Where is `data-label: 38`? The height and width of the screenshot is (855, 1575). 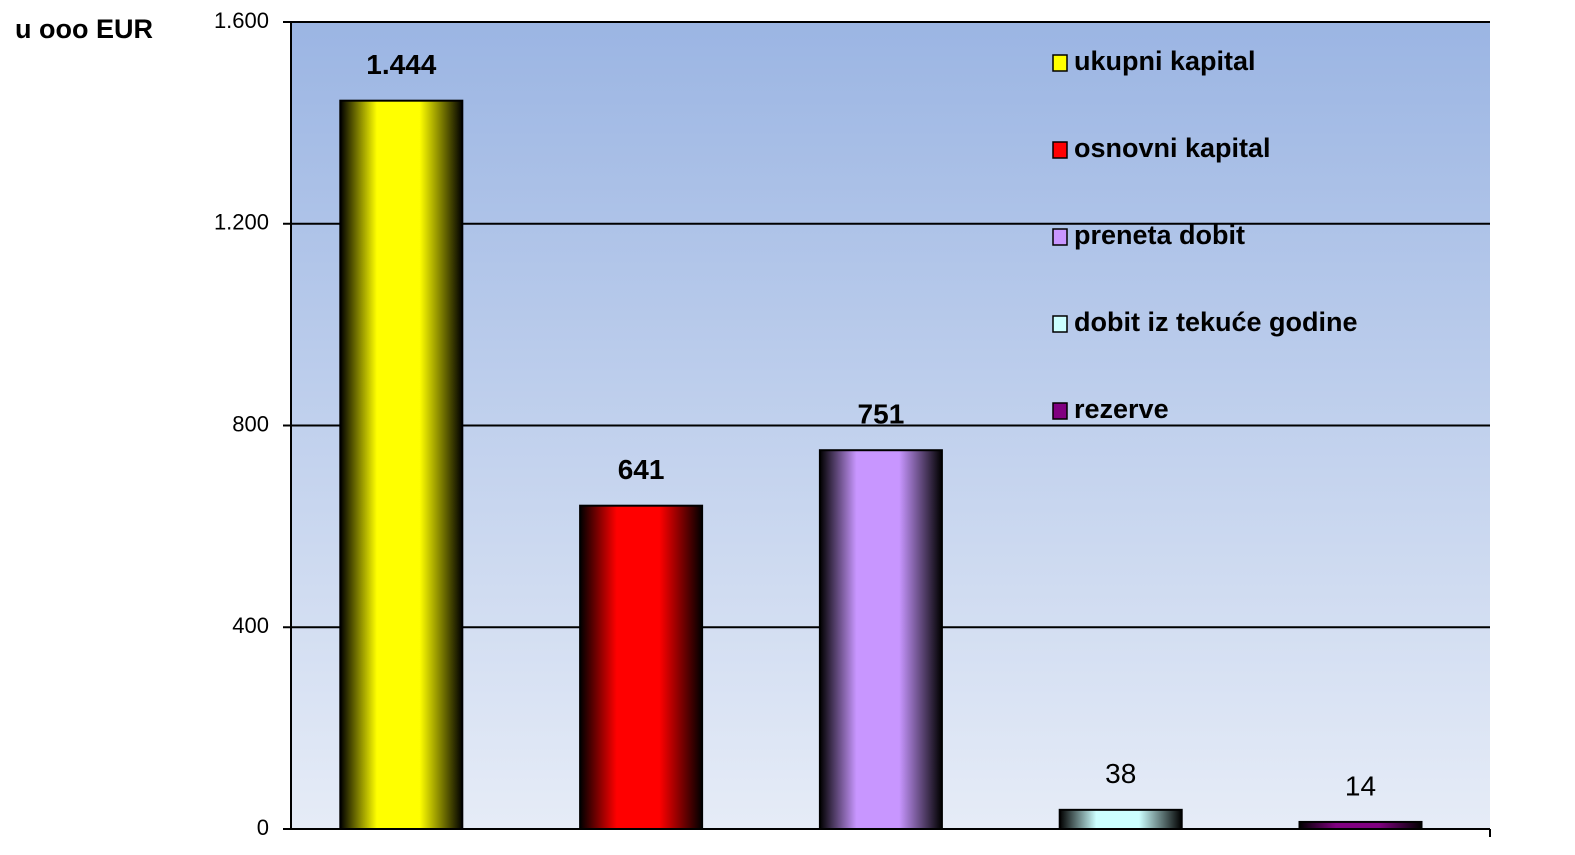
data-label: 38 is located at coordinates (1120, 773).